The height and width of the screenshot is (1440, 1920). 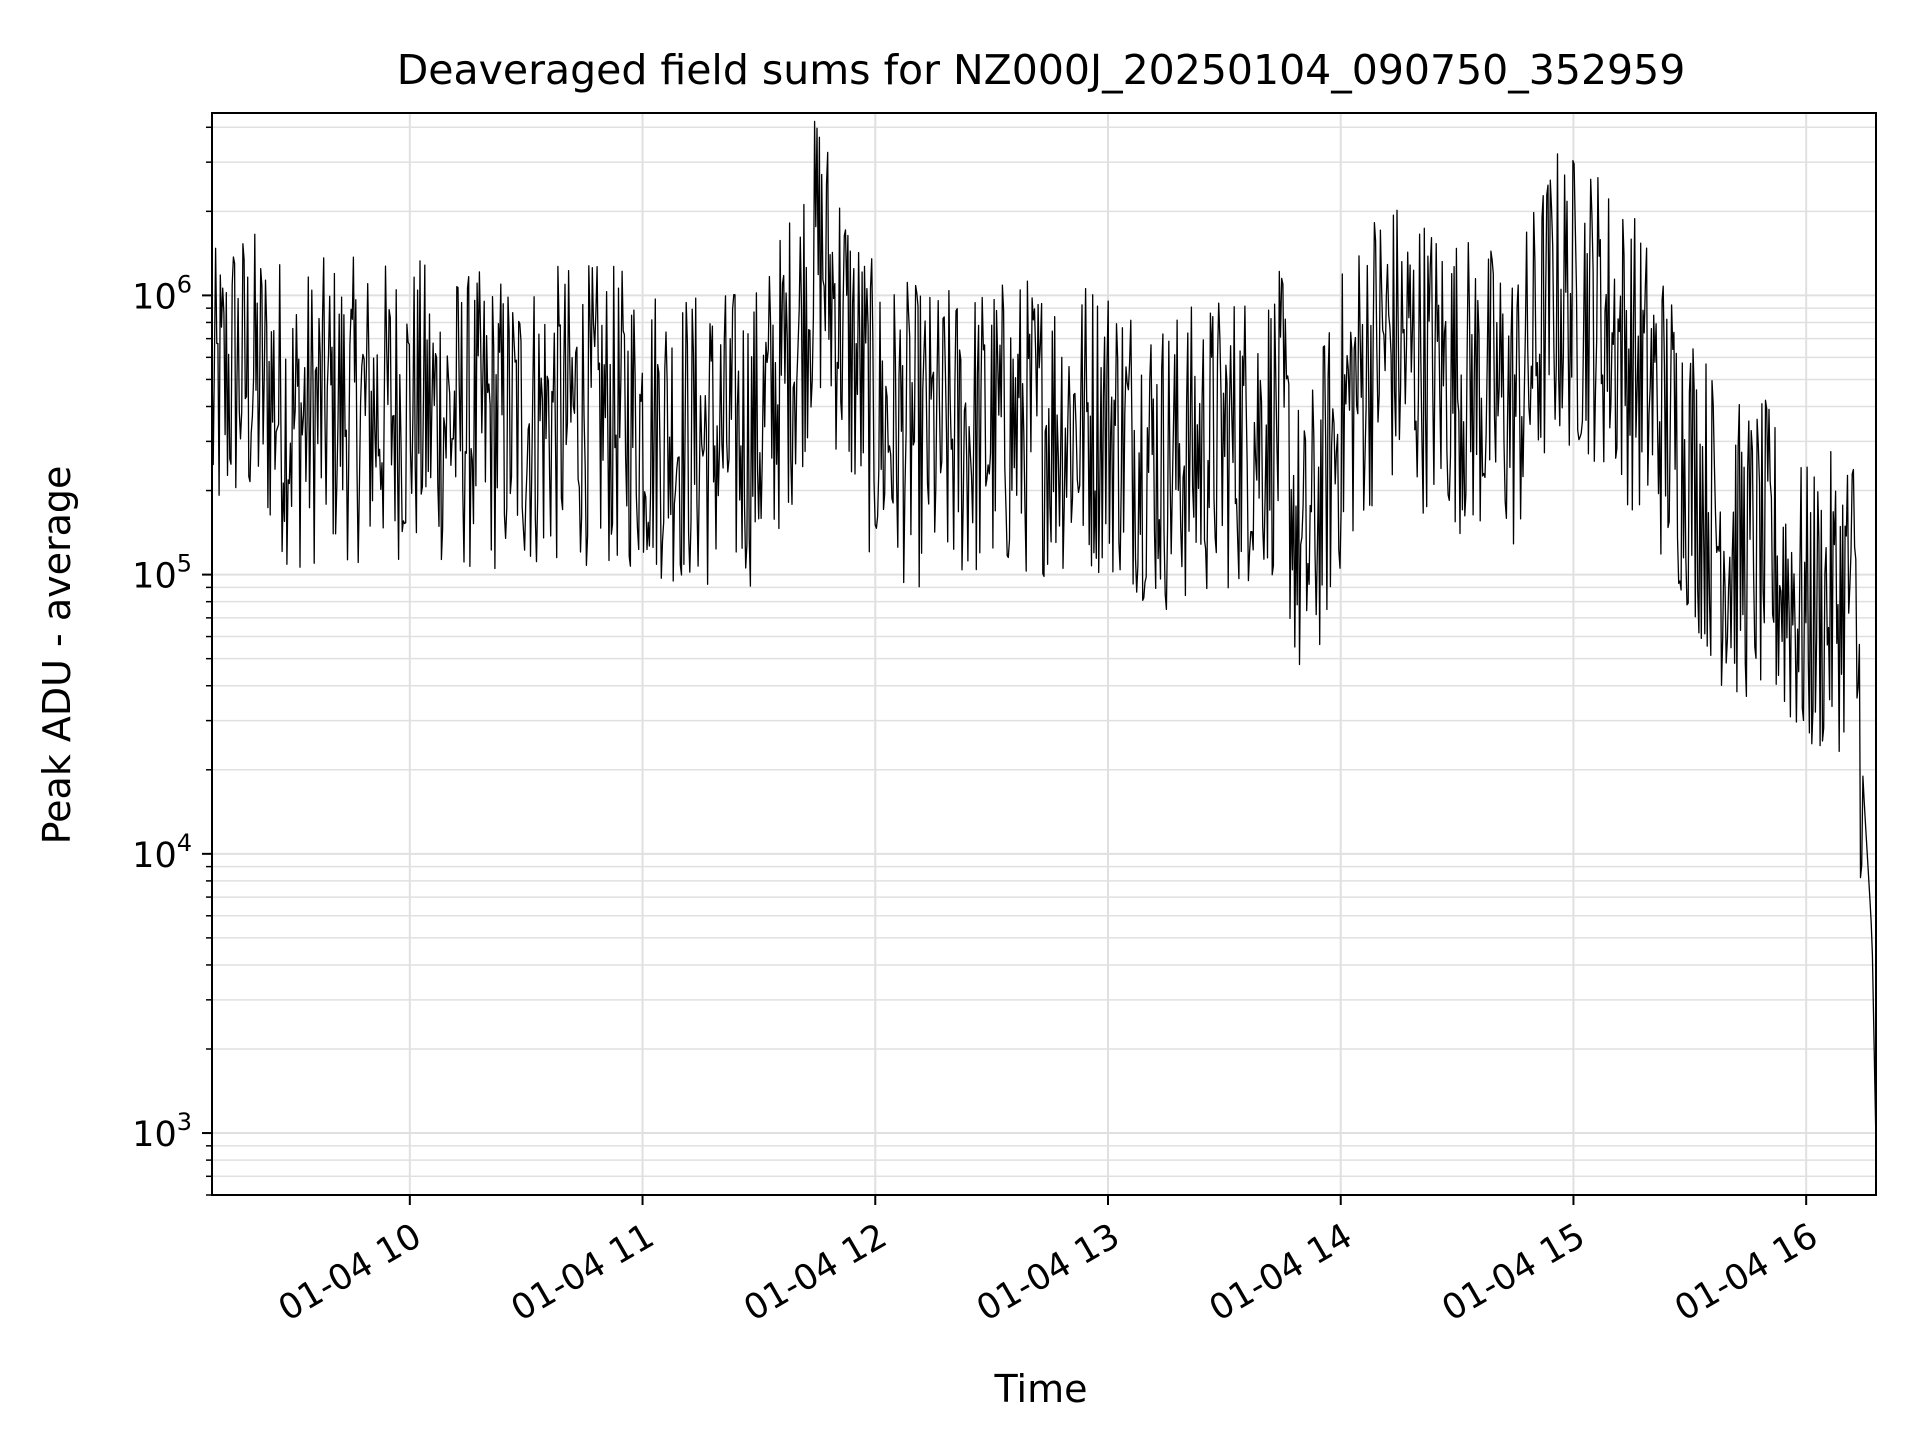 What do you see at coordinates (162, 573) in the screenshot?
I see `y-tick-label: 10⁵` at bounding box center [162, 573].